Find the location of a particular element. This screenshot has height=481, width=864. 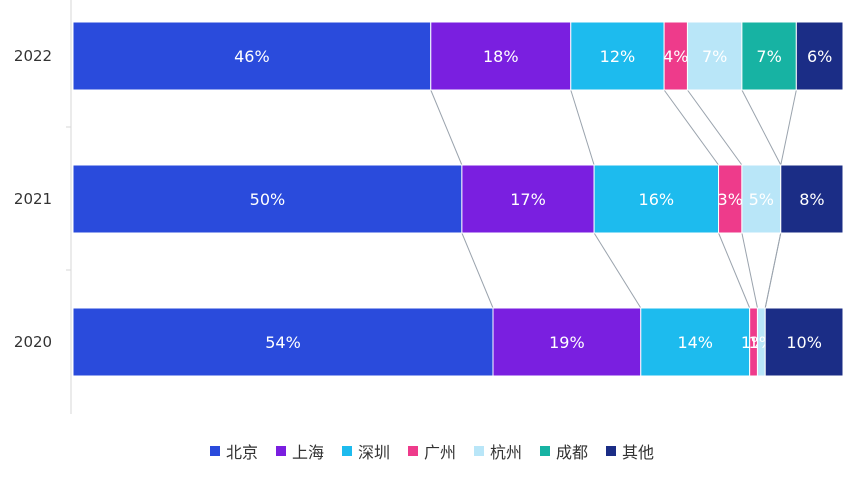

data-label: 5% is located at coordinates (761, 199).